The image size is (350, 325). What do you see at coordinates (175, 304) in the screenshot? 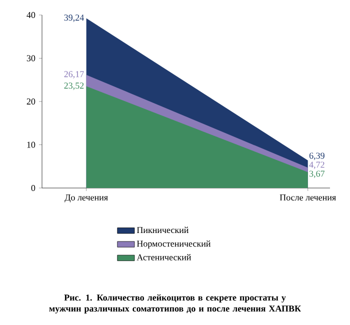
I see `text: Рис. 1. Количество лейкоцитов в секрете простаты у мужчин различных соматотипов до и после лечения ХАПВК` at bounding box center [175, 304].